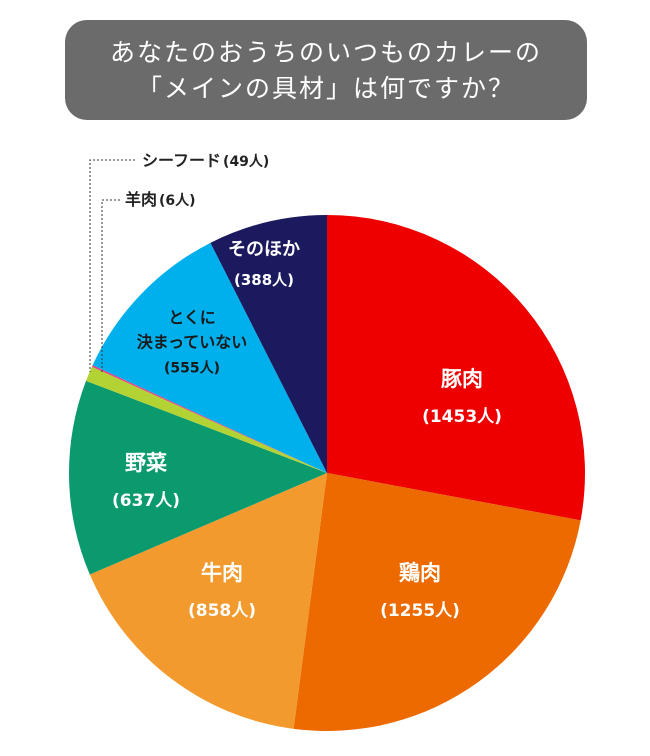 This screenshot has width=650, height=756. I want to click on slice-count-2: (1255人), so click(420, 611).